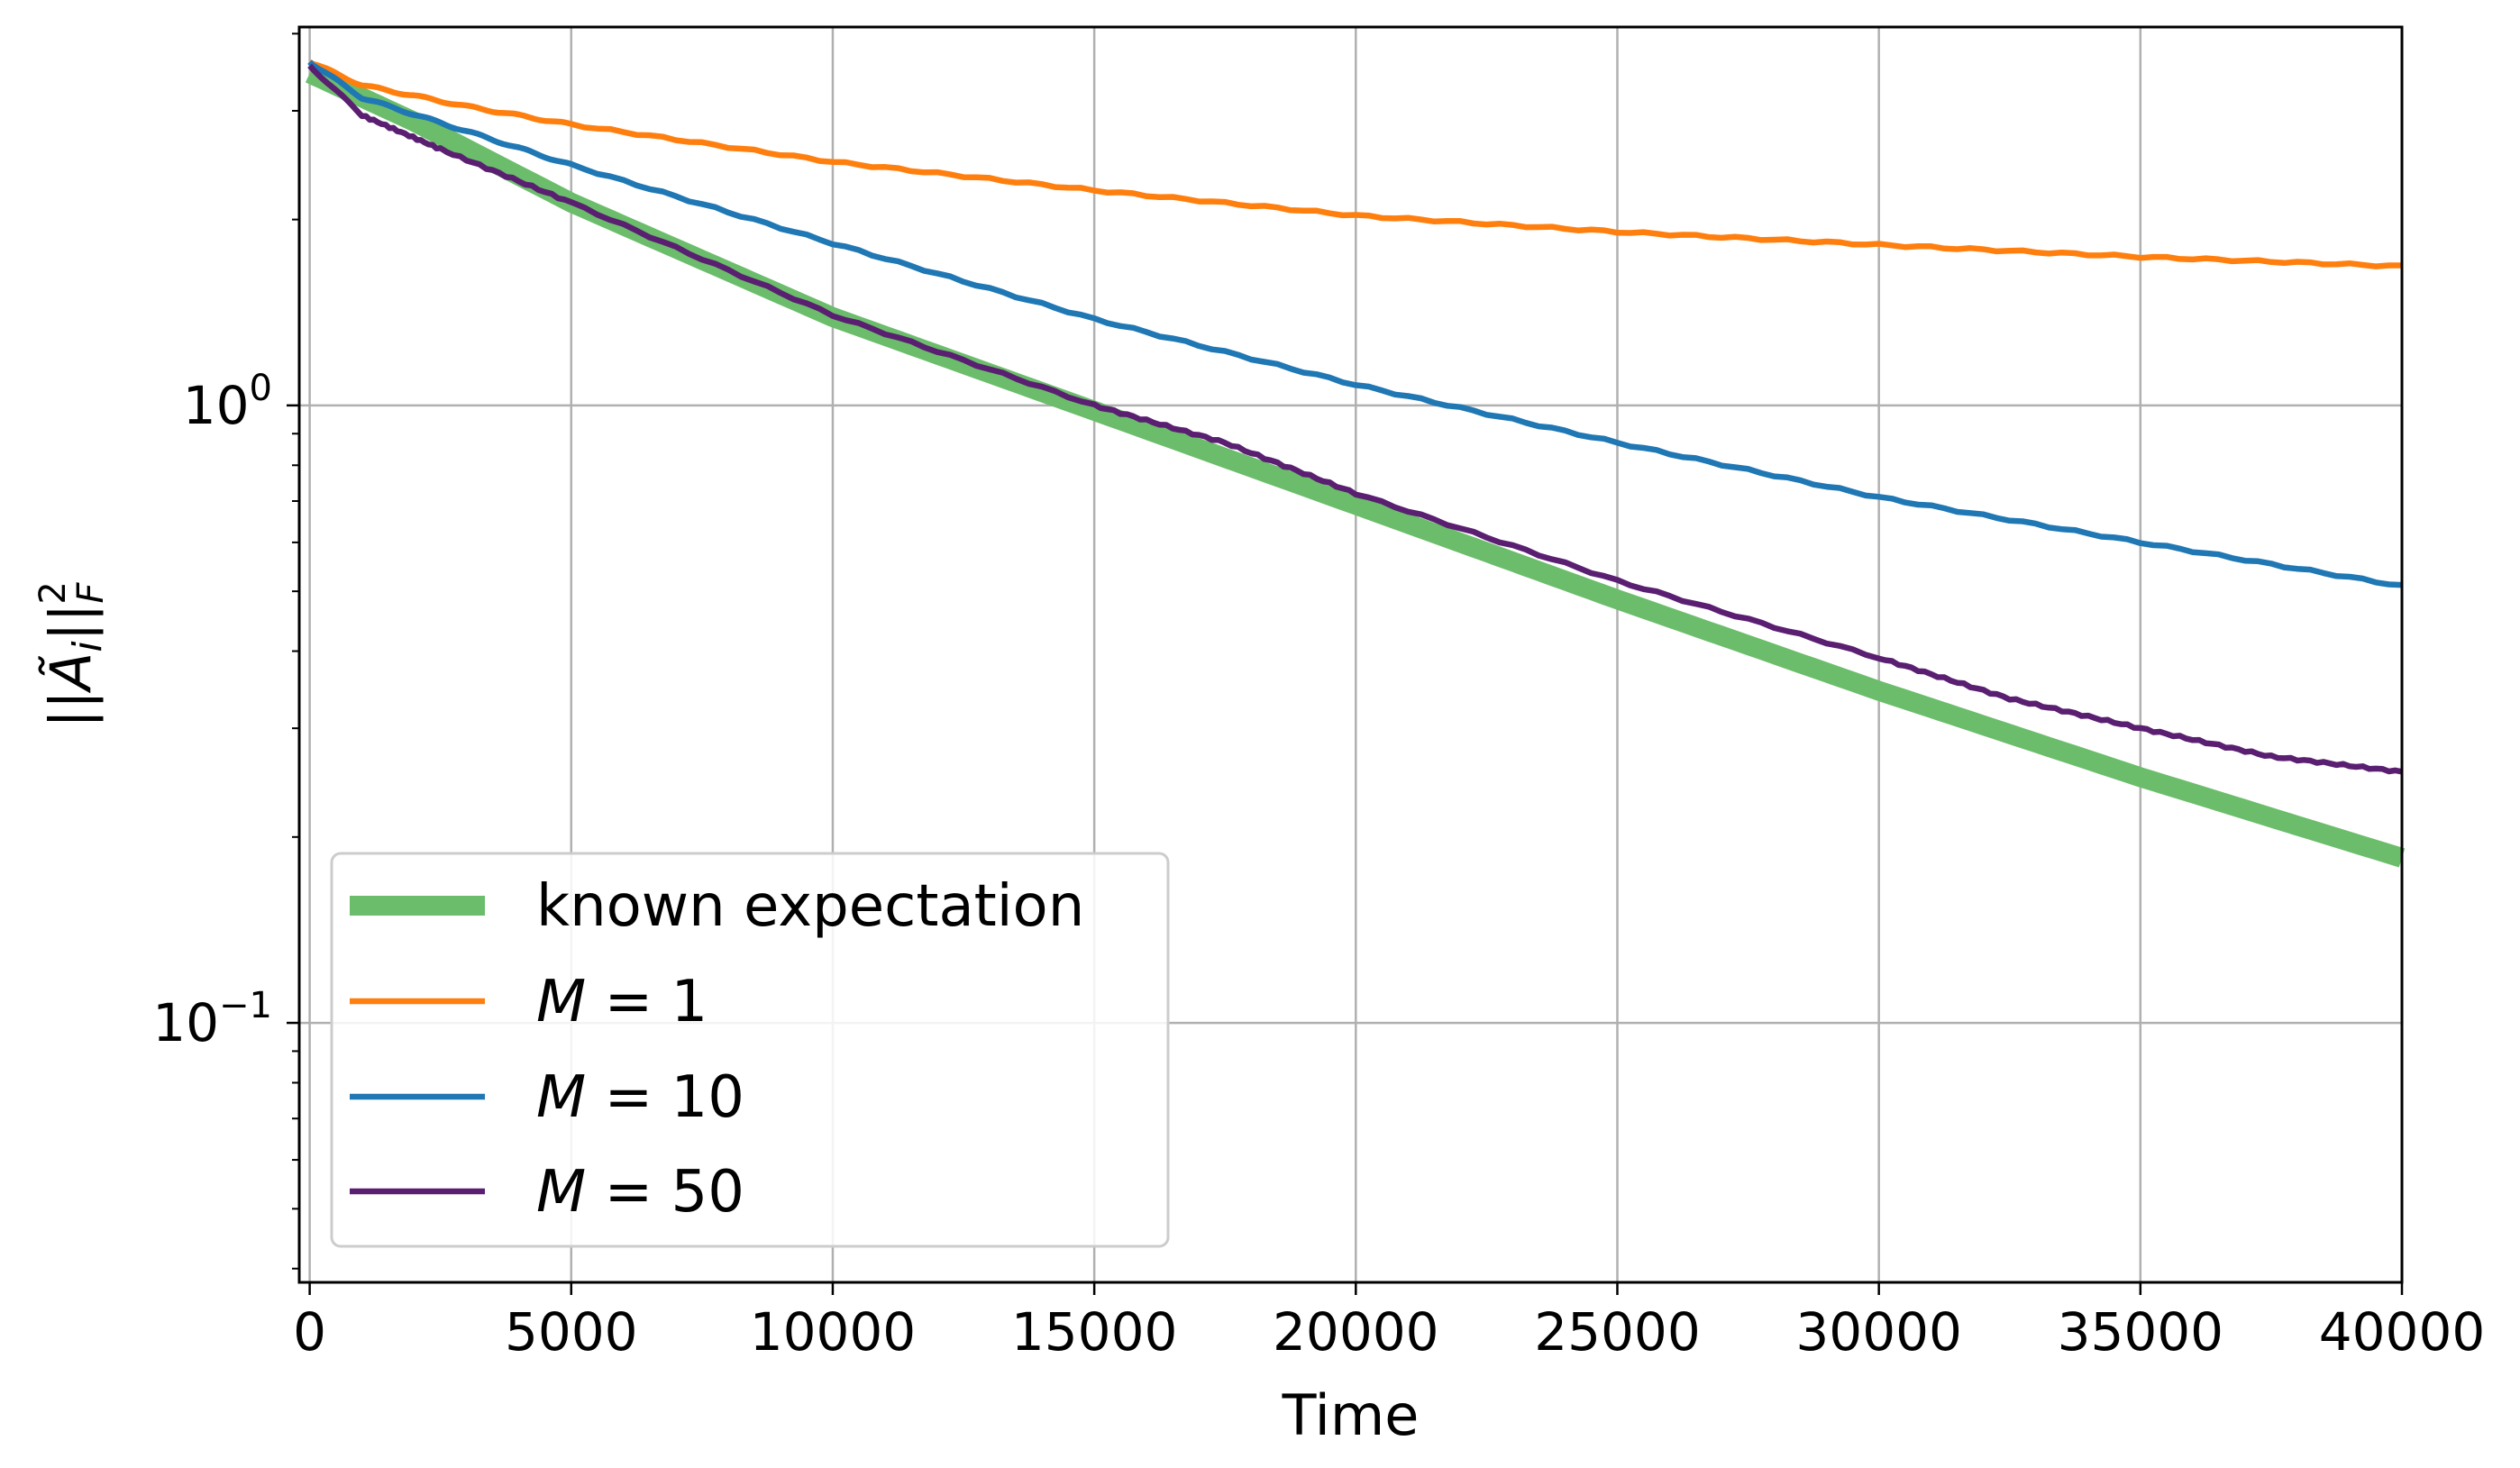 The image size is (2520, 1468). I want to click on legend-box, so click(750, 1050).